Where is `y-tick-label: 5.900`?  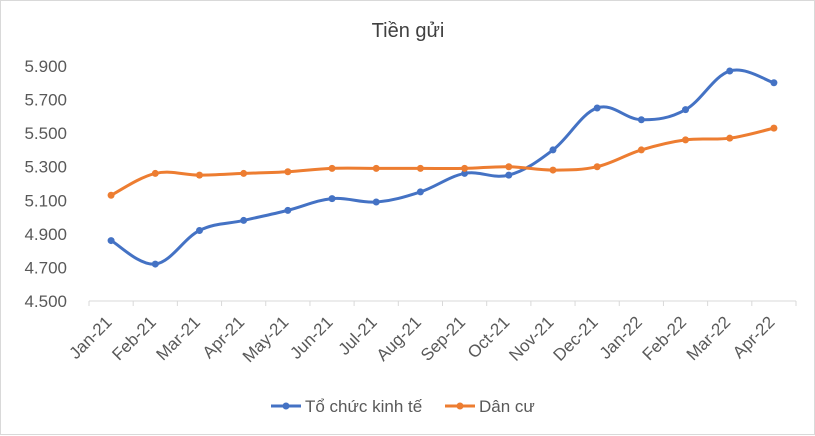
y-tick-label: 5.900 is located at coordinates (45, 66).